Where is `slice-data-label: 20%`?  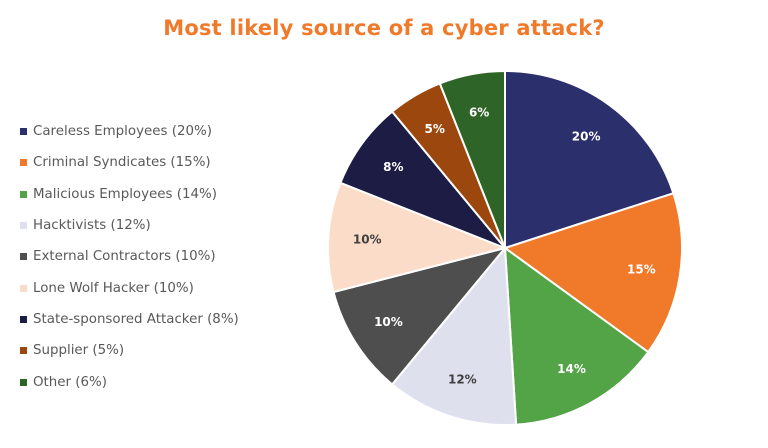
slice-data-label: 20% is located at coordinates (586, 136).